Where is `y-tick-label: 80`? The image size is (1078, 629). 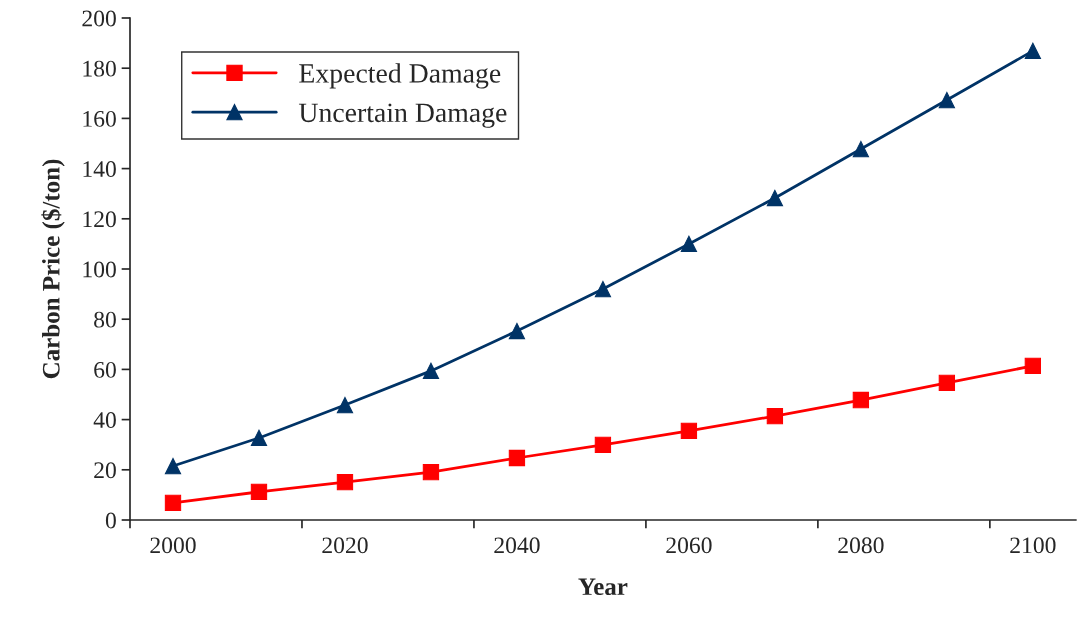 y-tick-label: 80 is located at coordinates (105, 319).